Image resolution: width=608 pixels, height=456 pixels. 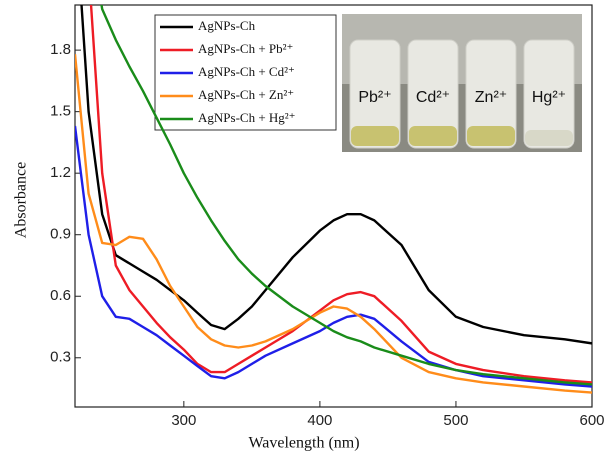 I want to click on legend-label: AgNPs-Ch + Pb²⁺, so click(x=245, y=48).